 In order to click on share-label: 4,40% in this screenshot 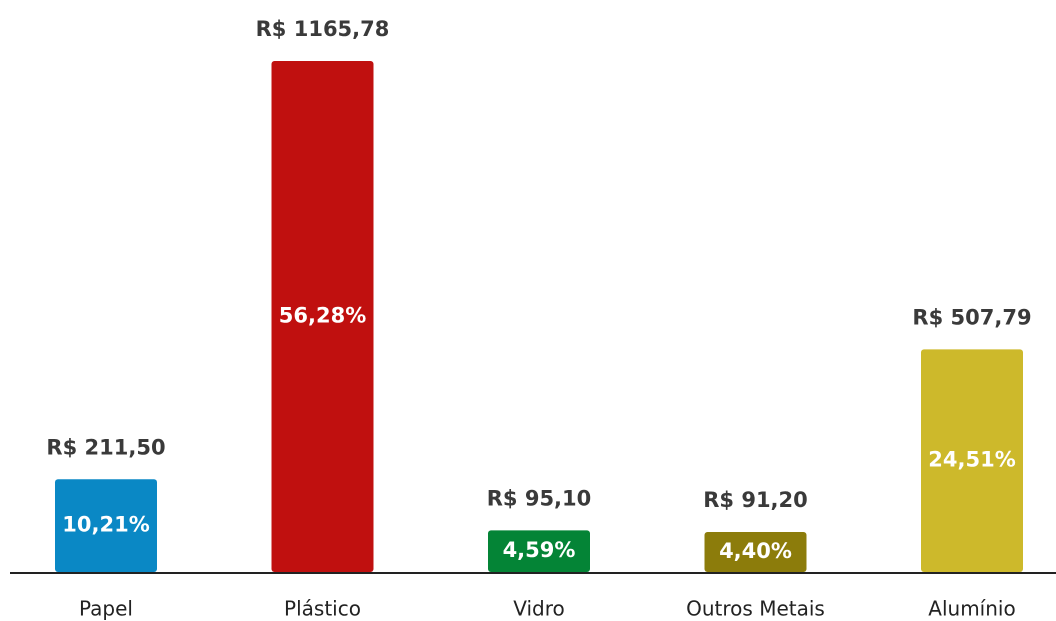, I will do `click(755, 551)`.